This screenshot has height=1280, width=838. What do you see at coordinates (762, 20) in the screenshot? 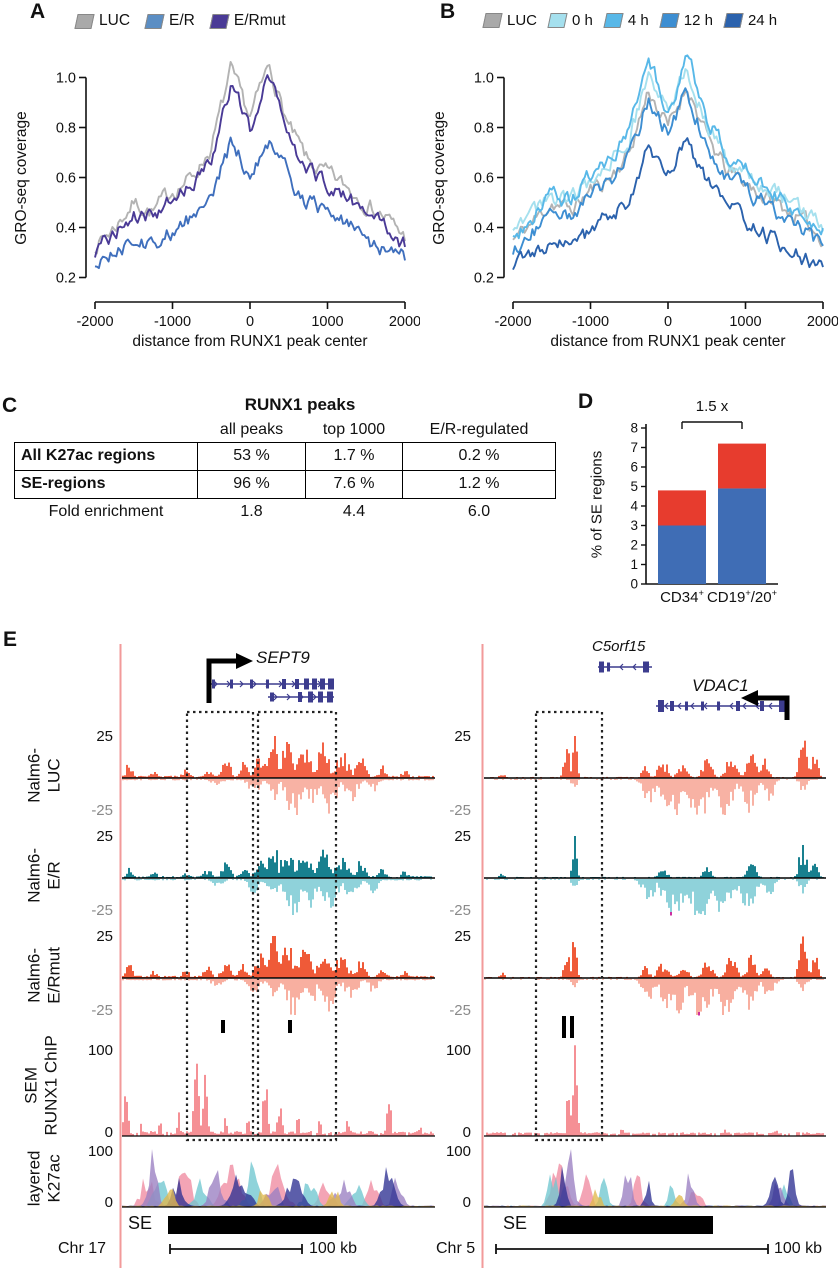
I see `legend-label: 24 h` at bounding box center [762, 20].